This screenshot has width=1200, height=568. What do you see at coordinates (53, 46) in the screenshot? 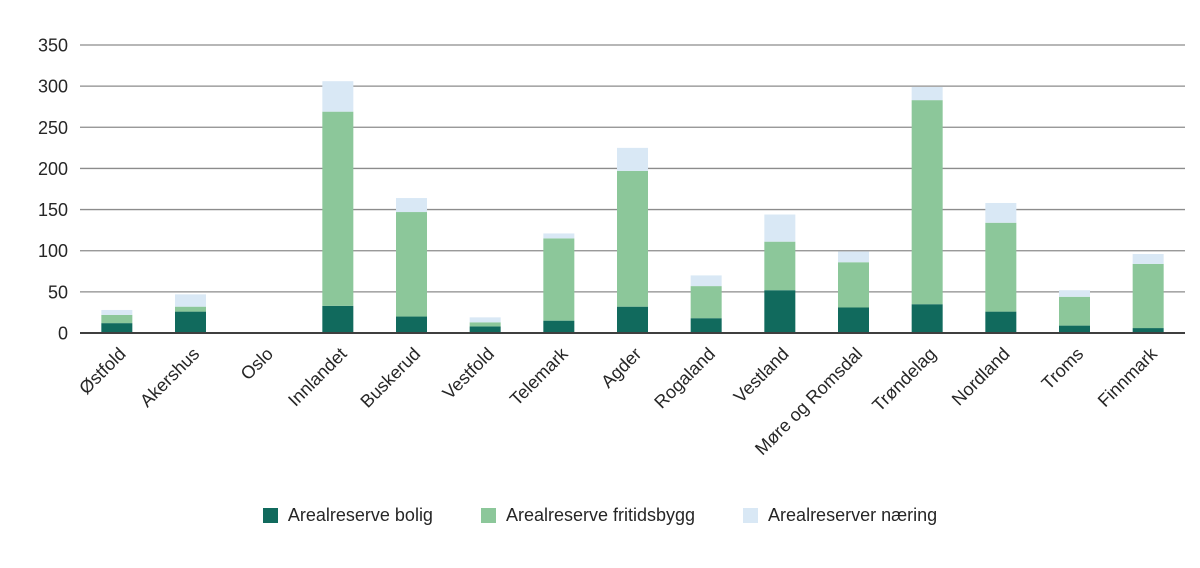
I see `y-tick-label: 350` at bounding box center [53, 46].